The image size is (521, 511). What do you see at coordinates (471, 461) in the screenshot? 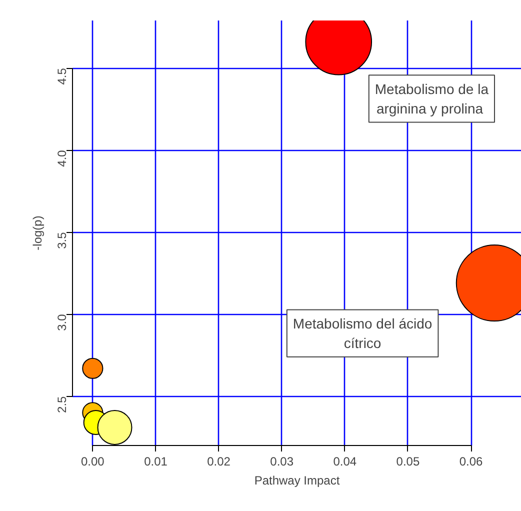
I see `x-tick-label: 0.06` at bounding box center [471, 461].